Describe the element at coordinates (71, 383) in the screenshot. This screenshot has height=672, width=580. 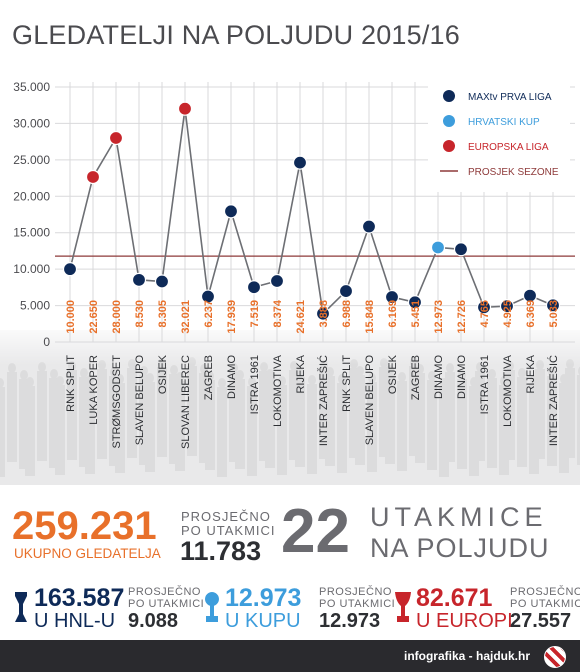
I see `team-label: RNK SPLIT` at that location.